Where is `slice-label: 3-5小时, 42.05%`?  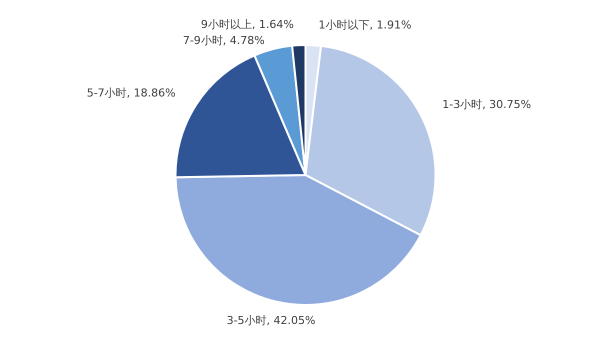 slice-label: 3-5小时, 42.05% is located at coordinates (271, 320).